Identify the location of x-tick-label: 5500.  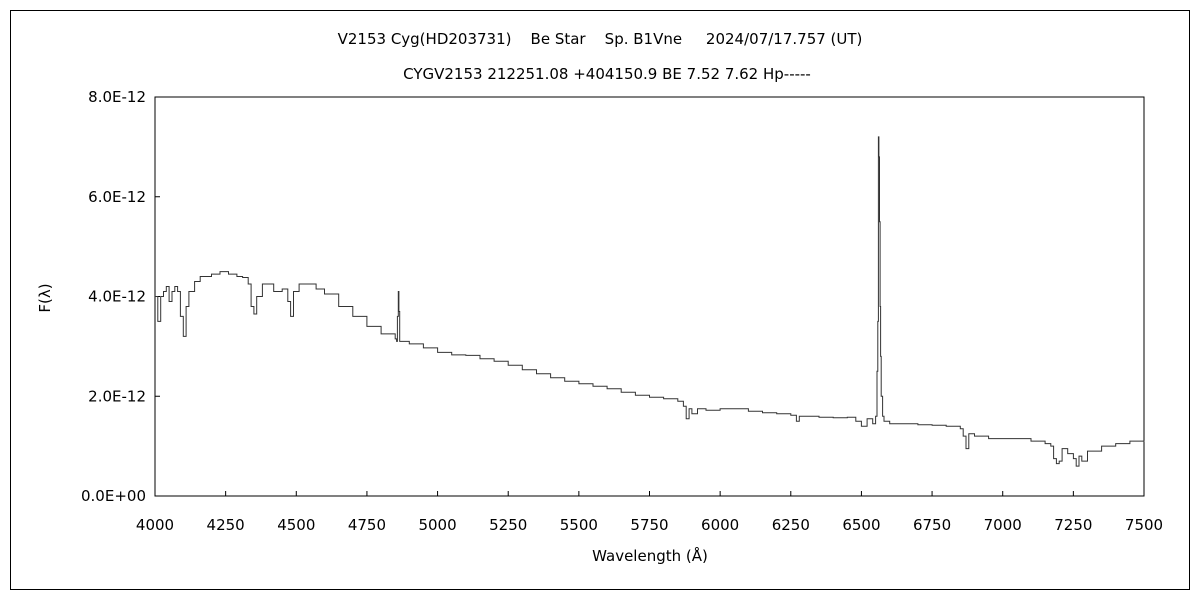
(579, 525).